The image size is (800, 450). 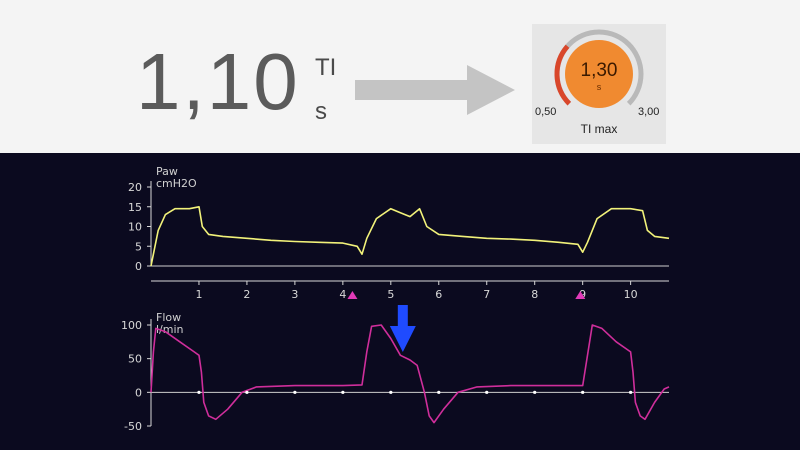 I want to click on knob-dial, so click(x=599, y=84).